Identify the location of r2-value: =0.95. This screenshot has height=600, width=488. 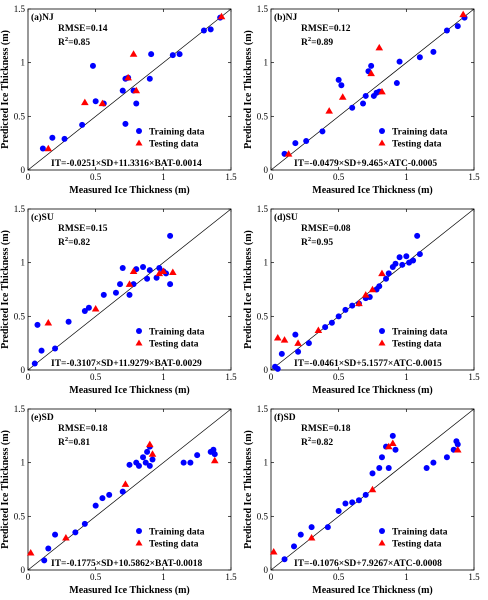
(322, 243).